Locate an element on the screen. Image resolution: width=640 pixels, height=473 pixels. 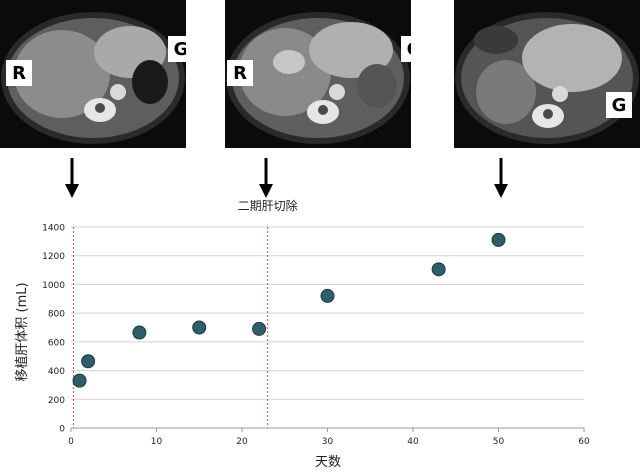
y-tick-label: 200 is located at coordinates (56, 401).